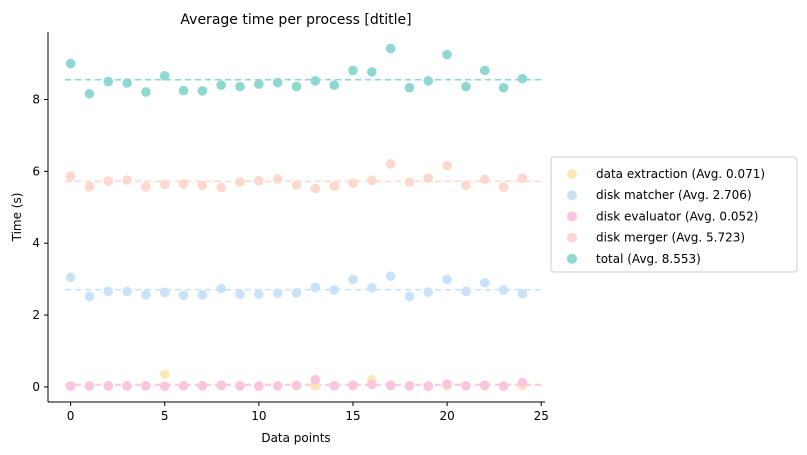  What do you see at coordinates (258, 416) in the screenshot?
I see `x-tick-label-10: 10` at bounding box center [258, 416].